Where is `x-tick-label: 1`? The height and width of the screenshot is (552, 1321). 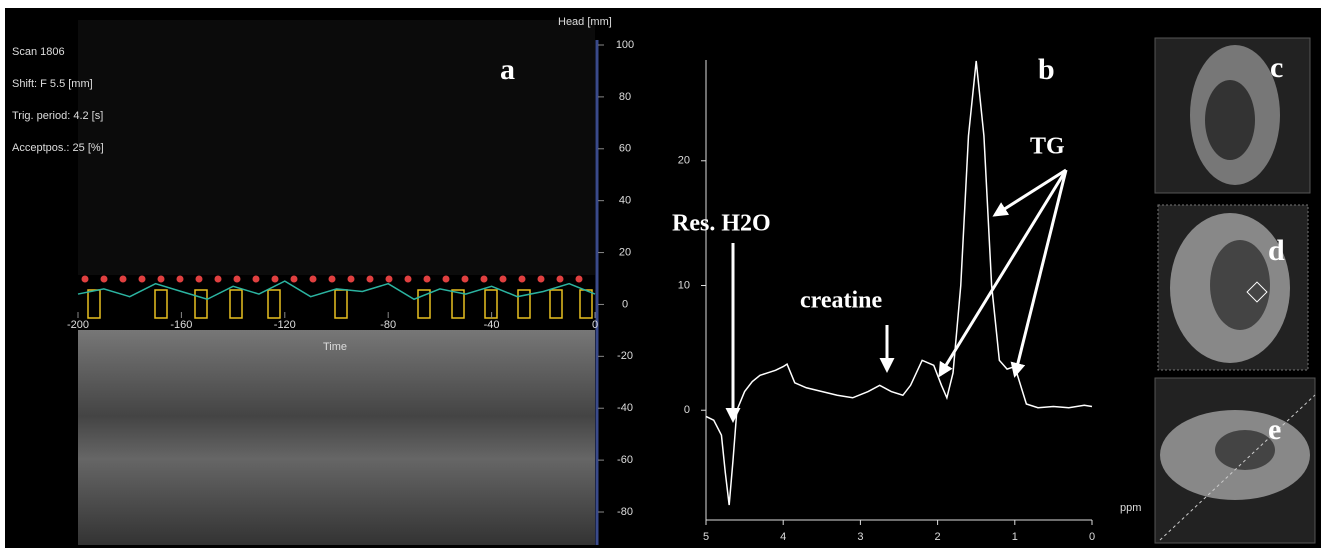
x-tick-label: 1 is located at coordinates (1015, 537).